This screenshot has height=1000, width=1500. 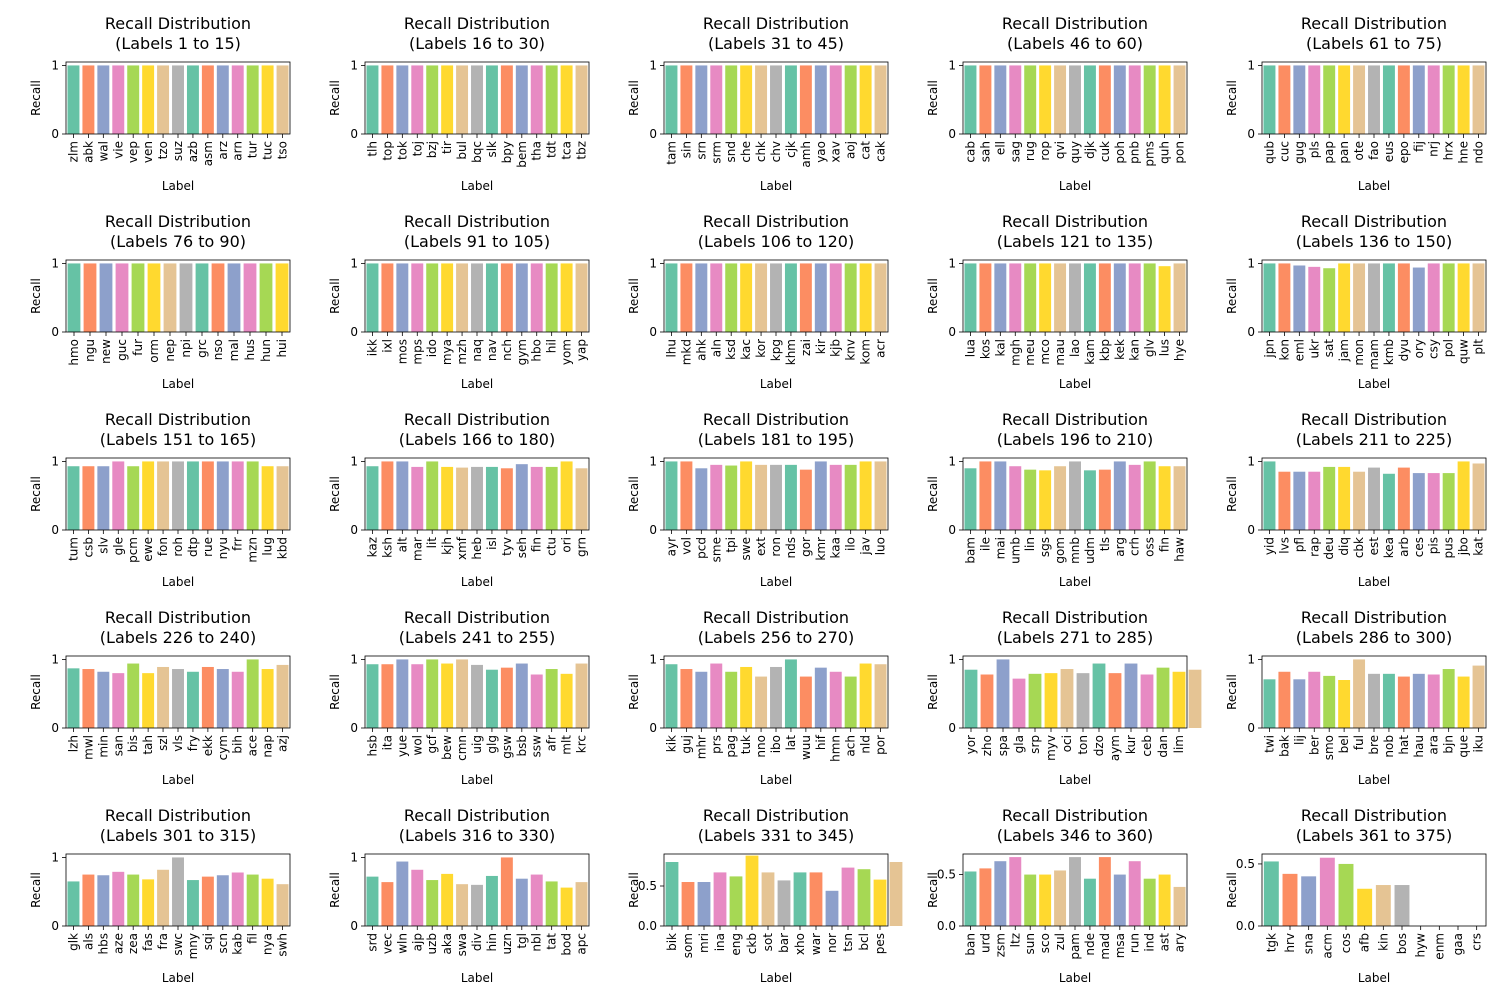 What do you see at coordinates (402, 746) in the screenshot?
I see `x-tick-label: yue` at bounding box center [402, 746].